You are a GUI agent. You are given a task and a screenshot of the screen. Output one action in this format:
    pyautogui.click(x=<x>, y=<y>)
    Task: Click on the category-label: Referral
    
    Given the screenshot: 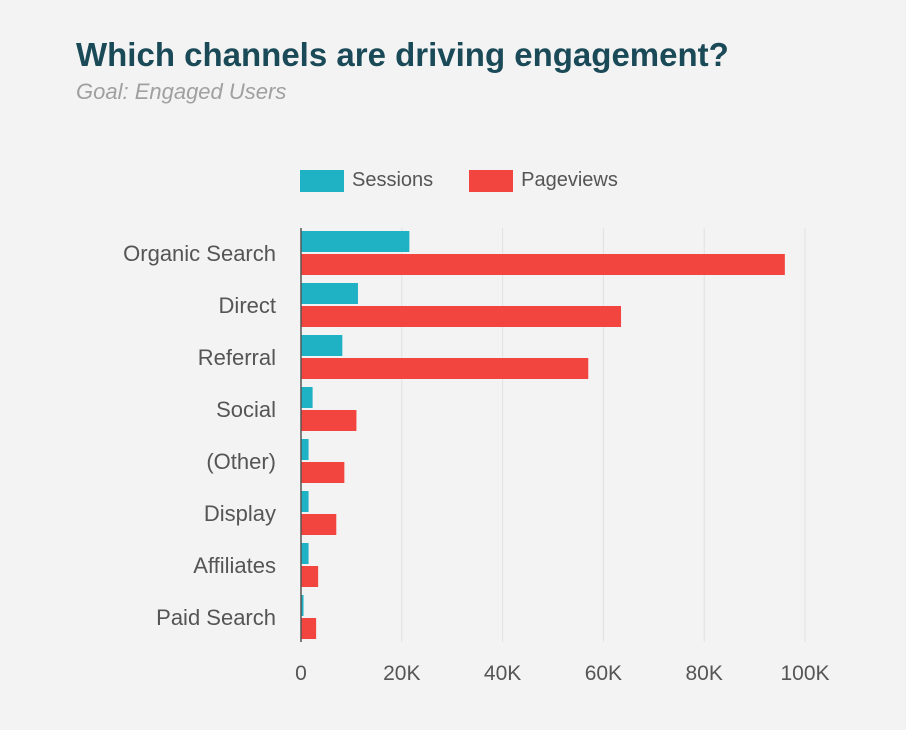 What is the action you would take?
    pyautogui.click(x=237, y=357)
    